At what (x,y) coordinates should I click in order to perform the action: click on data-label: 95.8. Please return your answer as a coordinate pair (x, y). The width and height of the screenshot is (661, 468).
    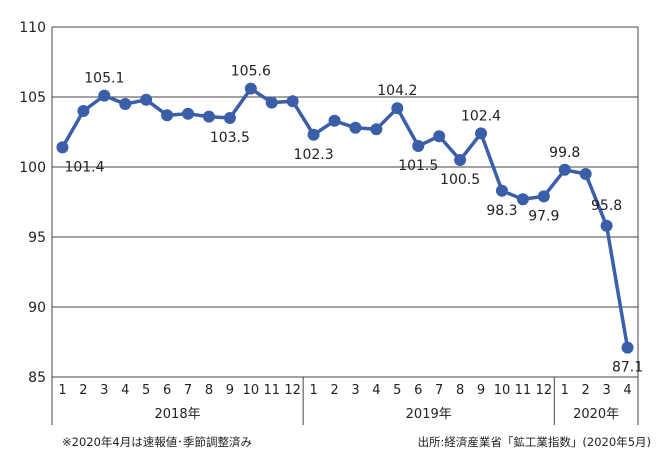
    Looking at the image, I should click on (606, 206).